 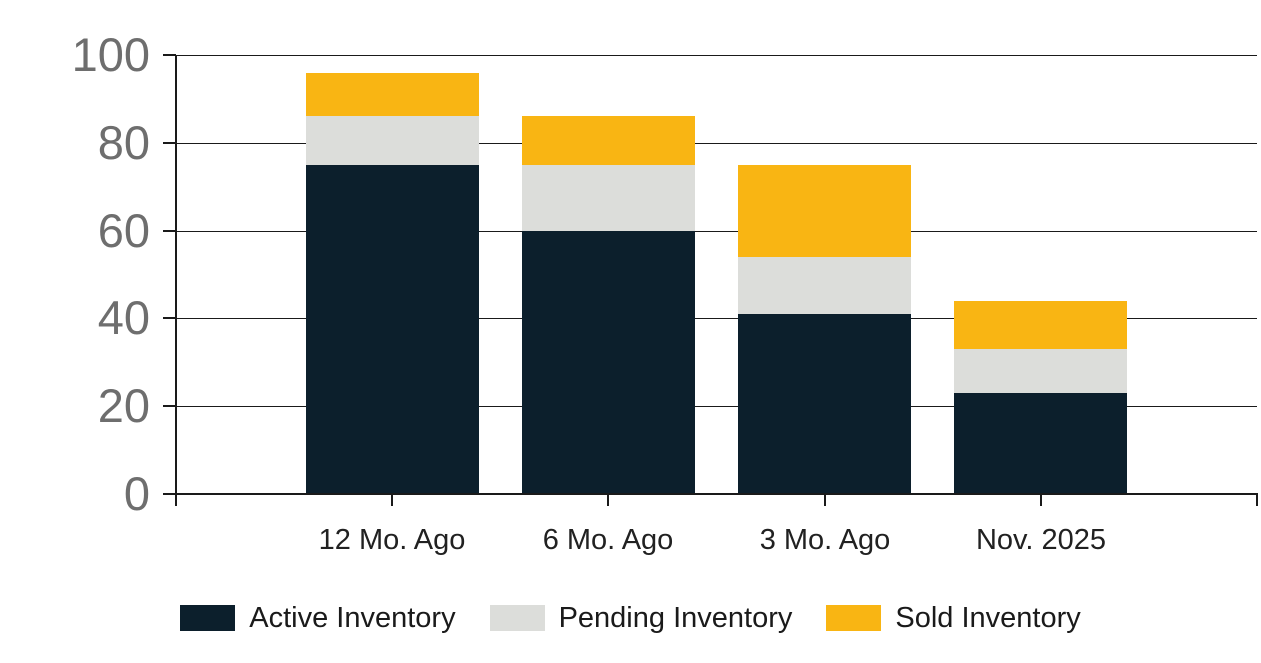 I want to click on bar-segment-pending-inventory-3-mo-ago, so click(x=824, y=285).